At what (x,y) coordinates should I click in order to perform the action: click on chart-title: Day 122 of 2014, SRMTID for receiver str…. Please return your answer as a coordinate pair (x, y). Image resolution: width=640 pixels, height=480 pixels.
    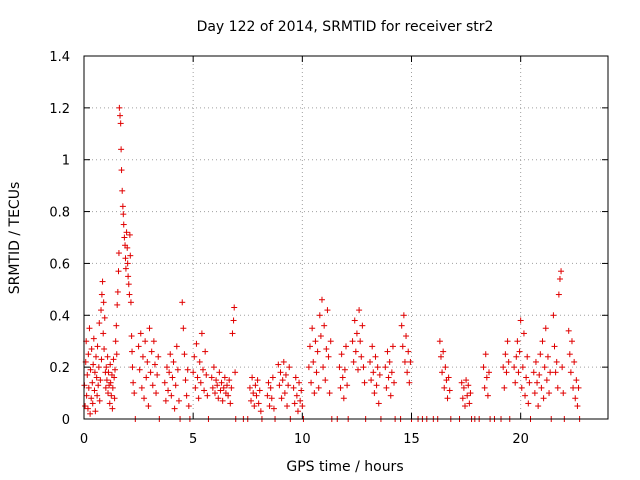
    Looking at the image, I should click on (345, 27).